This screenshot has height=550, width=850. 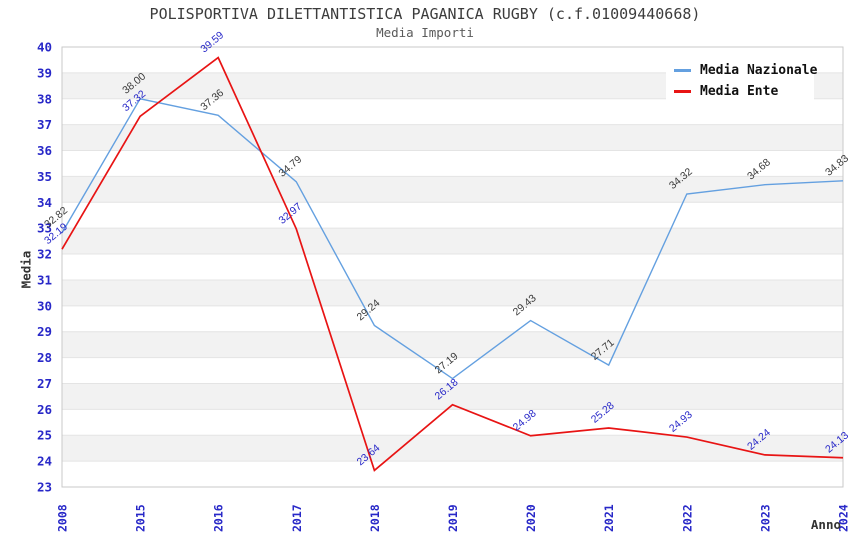 I want to click on x-tick-label: 2022, so click(x=687, y=518).